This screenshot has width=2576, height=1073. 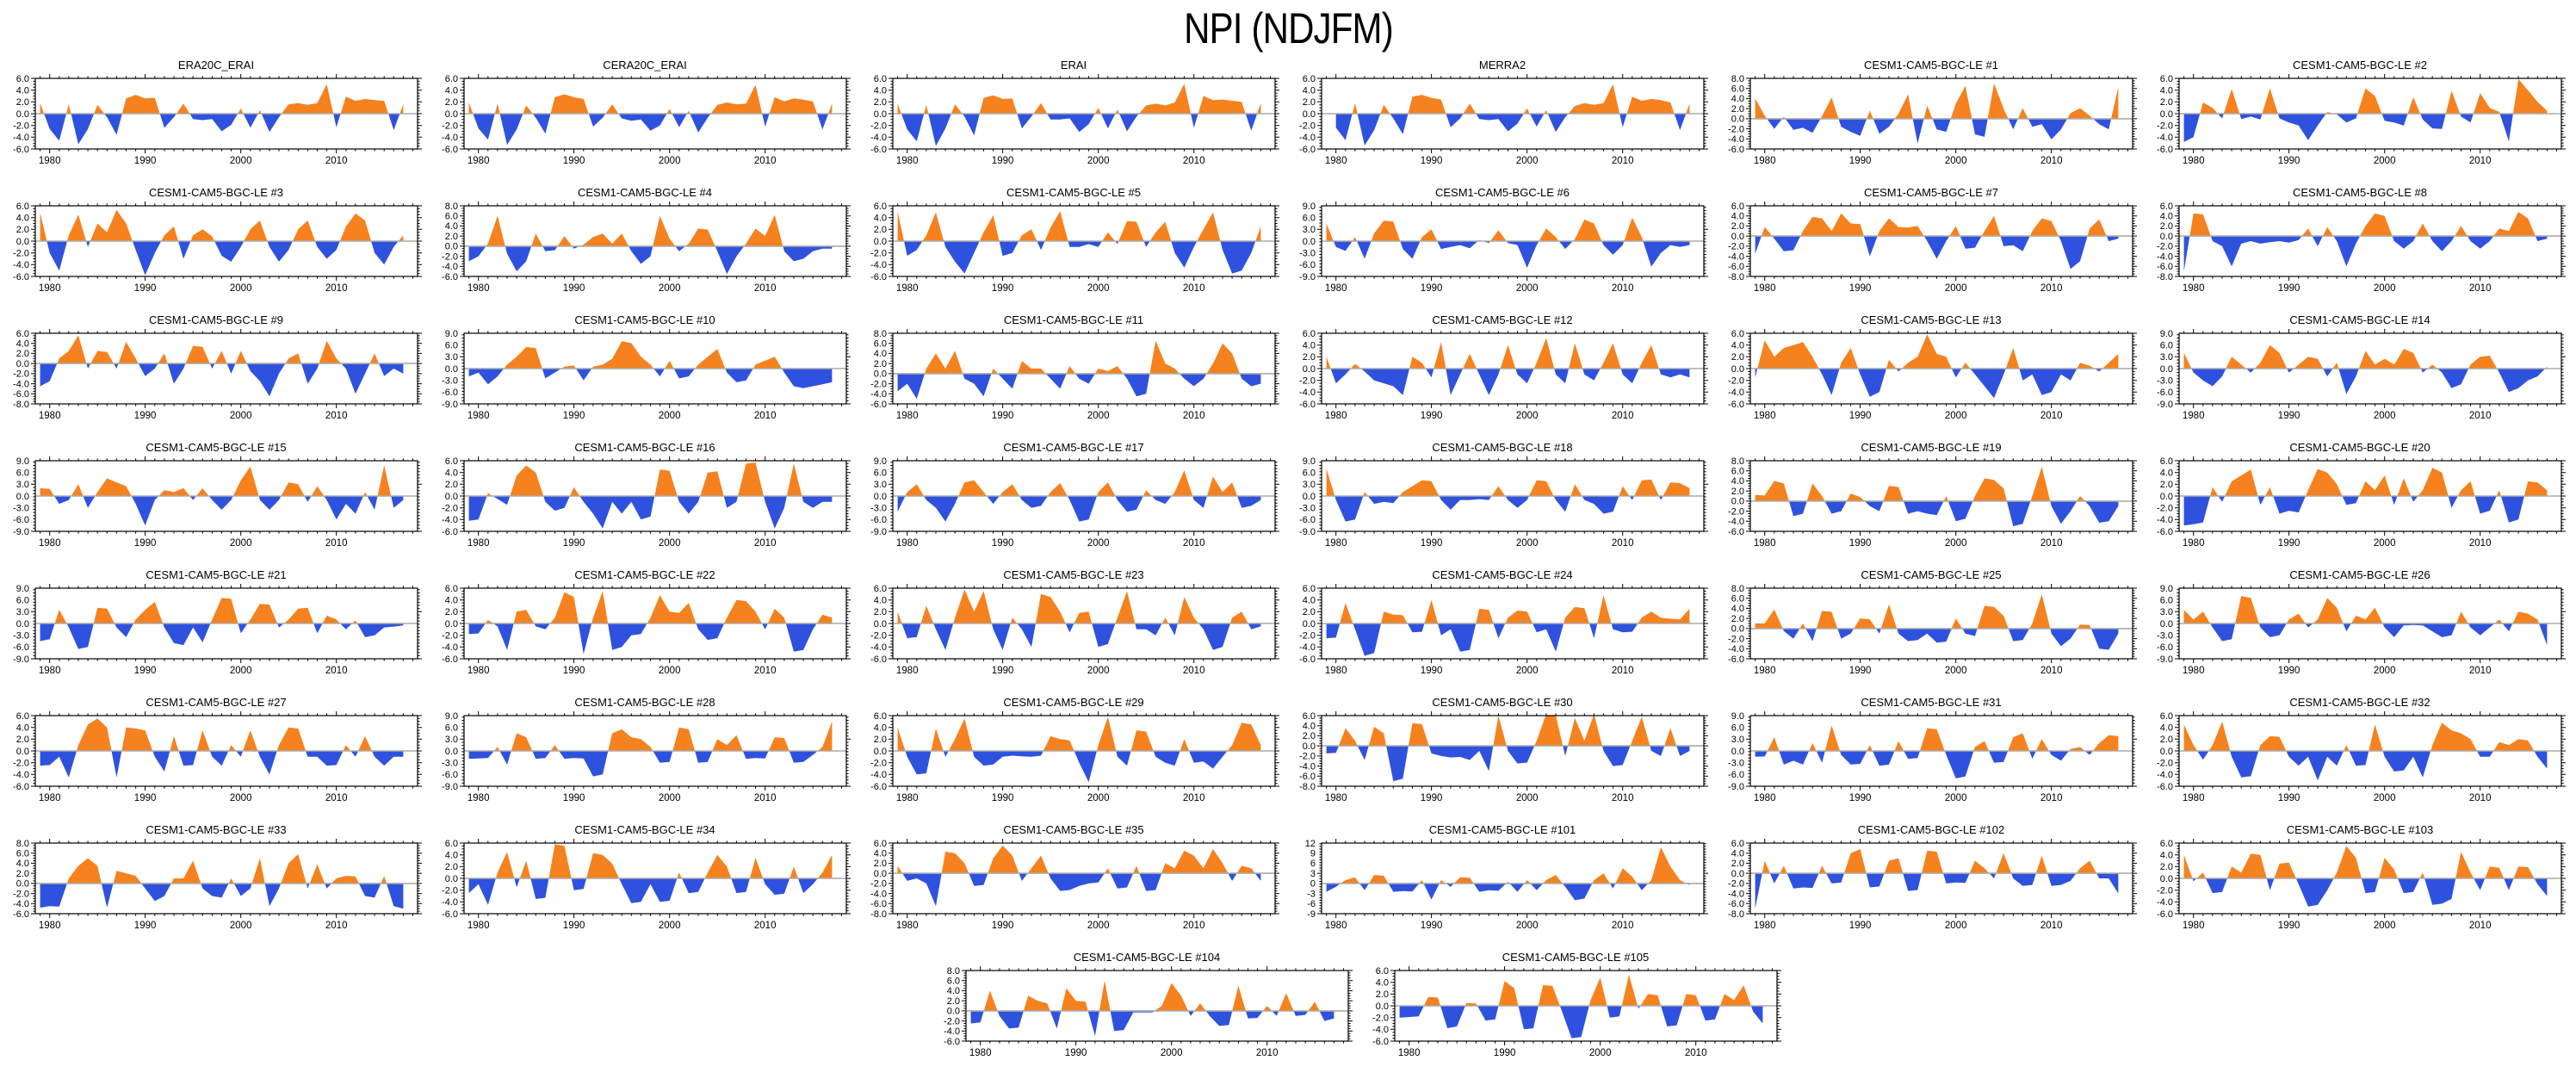 I want to click on chart-plot: -9.0-6.0-3.00.0 3.06.0 9.0 1980 1990 2000 2010, so click(x=2362, y=630).